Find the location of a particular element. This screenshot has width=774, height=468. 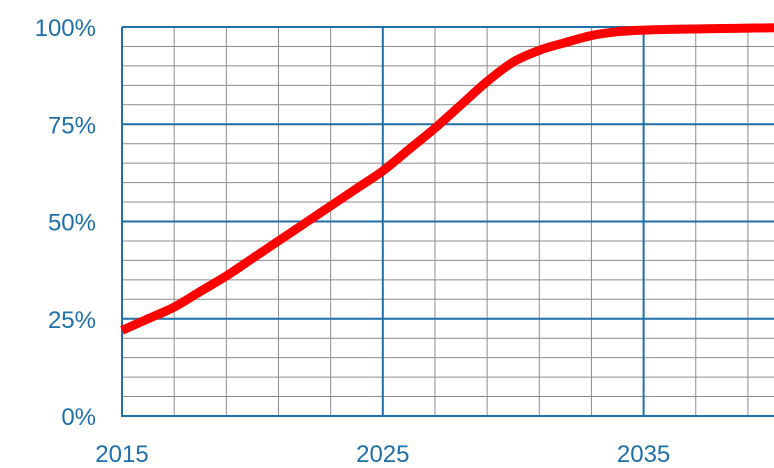

y-tick-label: 75% is located at coordinates (72, 125).